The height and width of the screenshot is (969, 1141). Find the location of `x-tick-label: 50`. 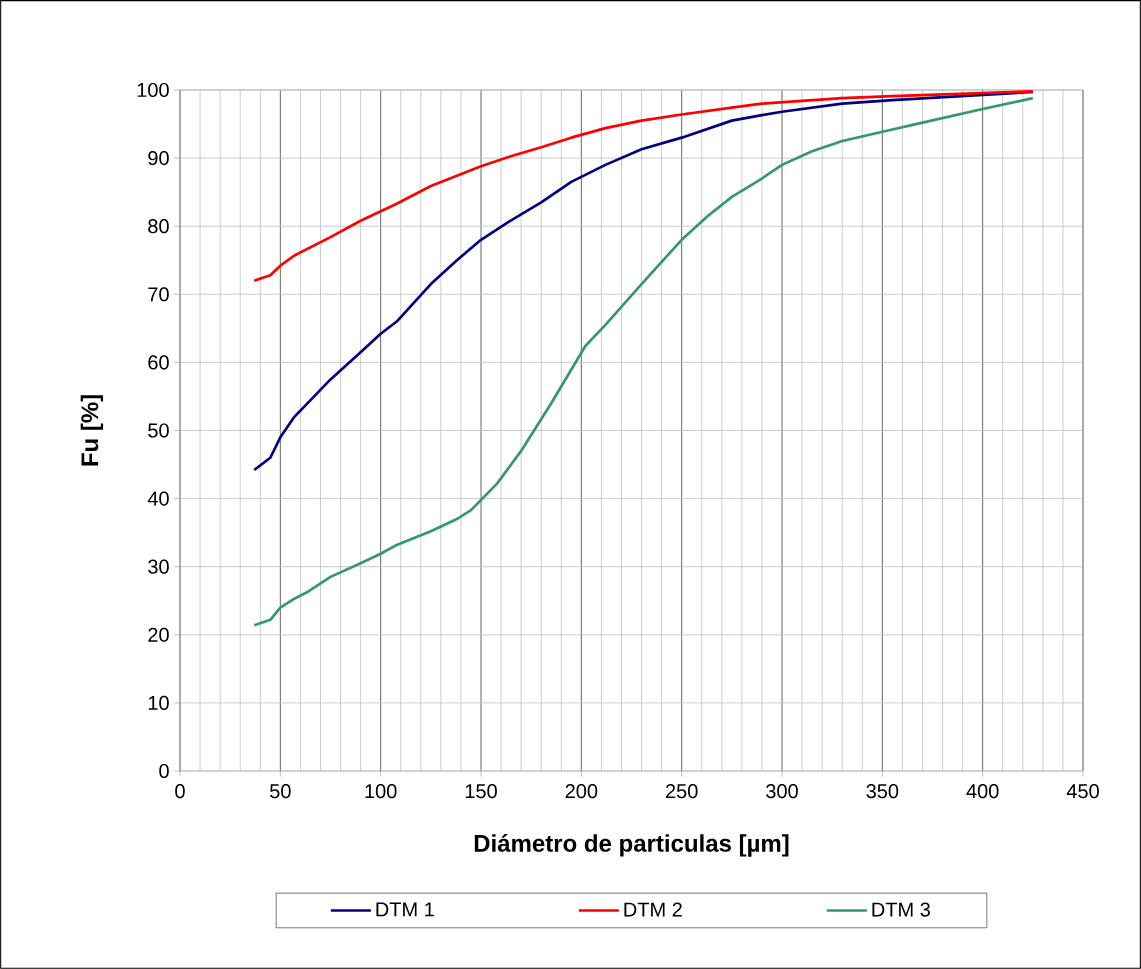

x-tick-label: 50 is located at coordinates (280, 791).